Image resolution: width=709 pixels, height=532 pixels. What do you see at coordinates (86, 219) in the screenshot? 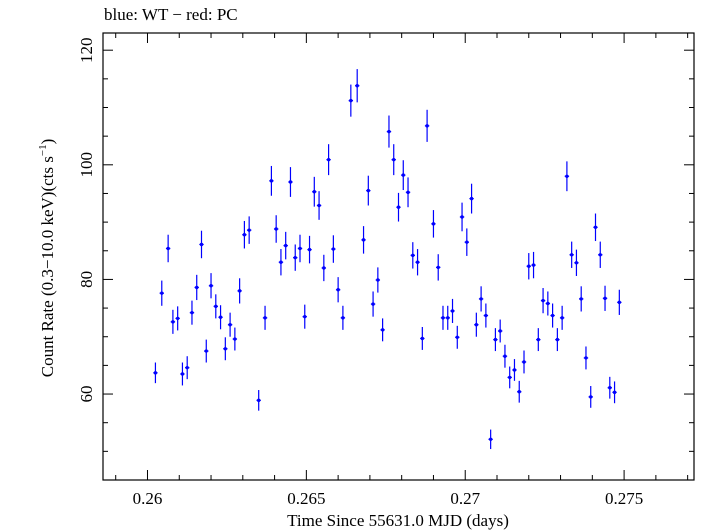
I see `y-tick-labels: 60 80 100 120` at bounding box center [86, 219].